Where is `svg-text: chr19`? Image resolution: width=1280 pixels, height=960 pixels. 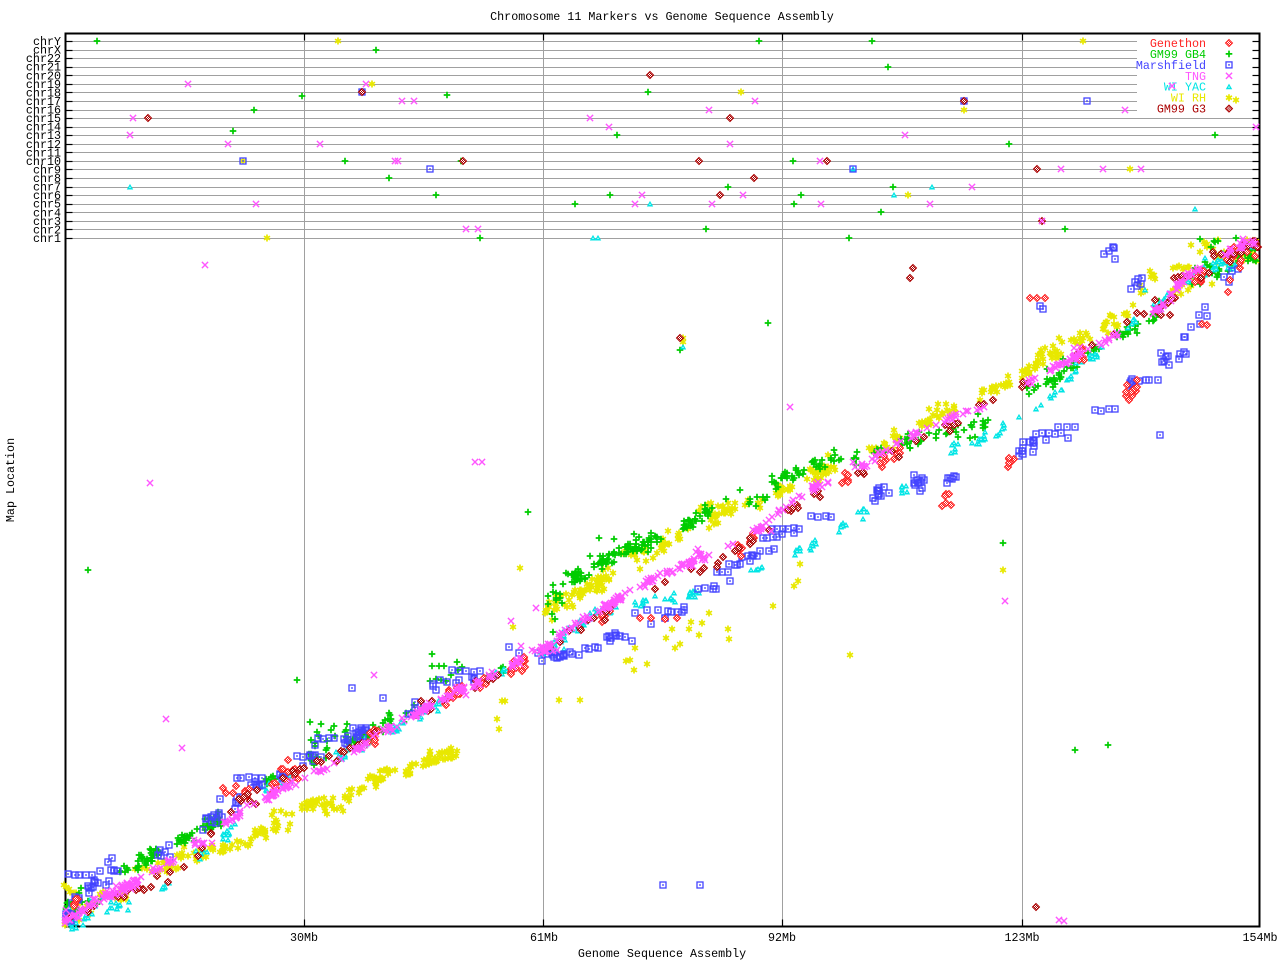 svg-text: chr19 is located at coordinates (43, 85).